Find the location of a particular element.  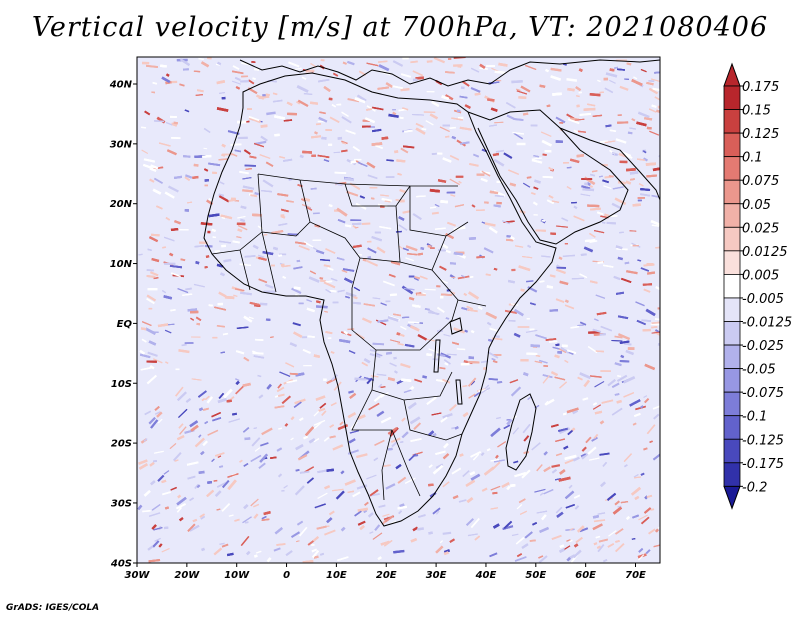

colorbar-bottom-arrow is located at coordinates (732, 497).